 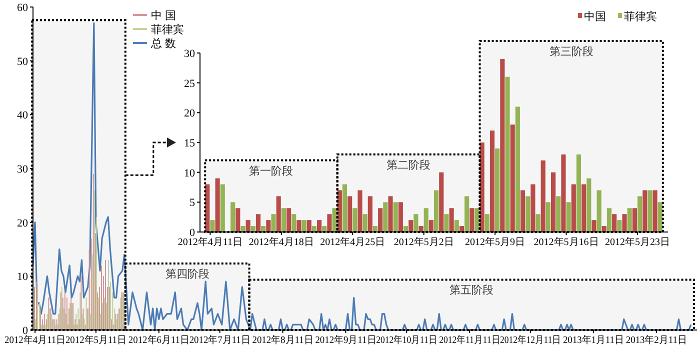 What do you see at coordinates (595, 16) in the screenshot?
I see `legend-label: 中国` at bounding box center [595, 16].